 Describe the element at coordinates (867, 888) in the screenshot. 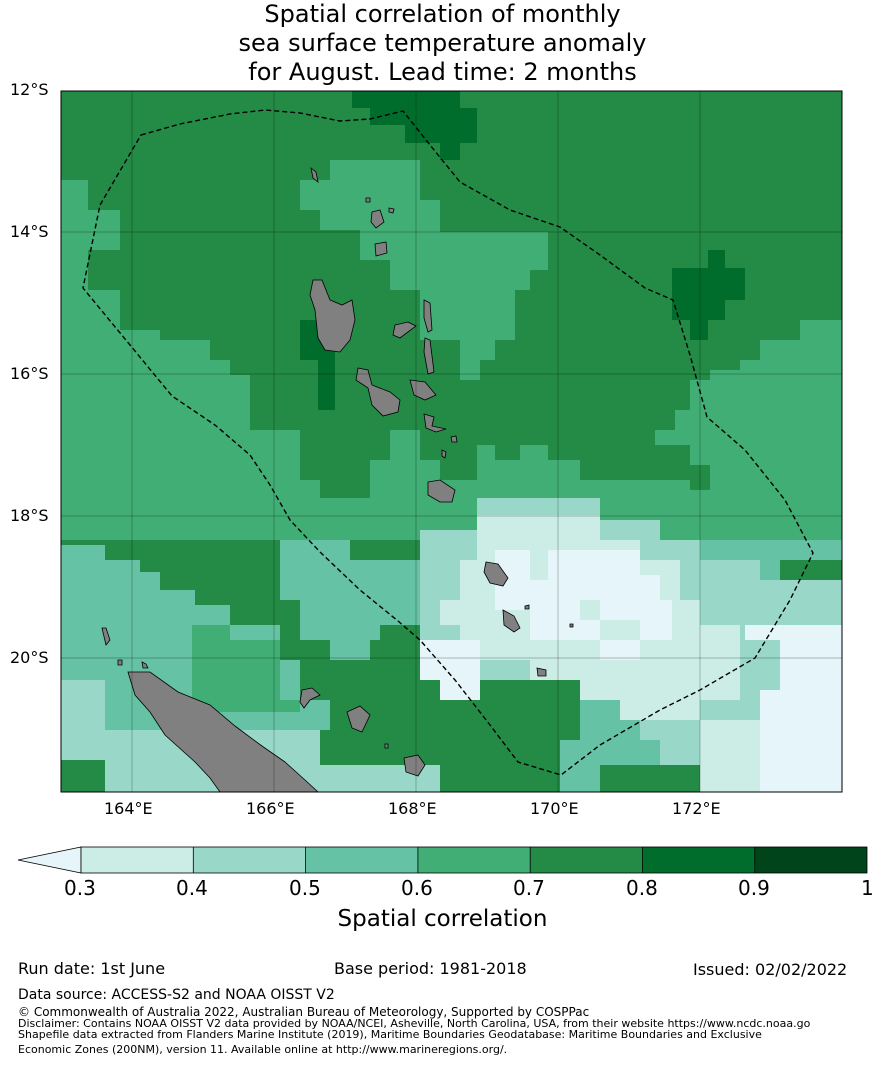

I see `colorbar-tick-1: 1` at that location.